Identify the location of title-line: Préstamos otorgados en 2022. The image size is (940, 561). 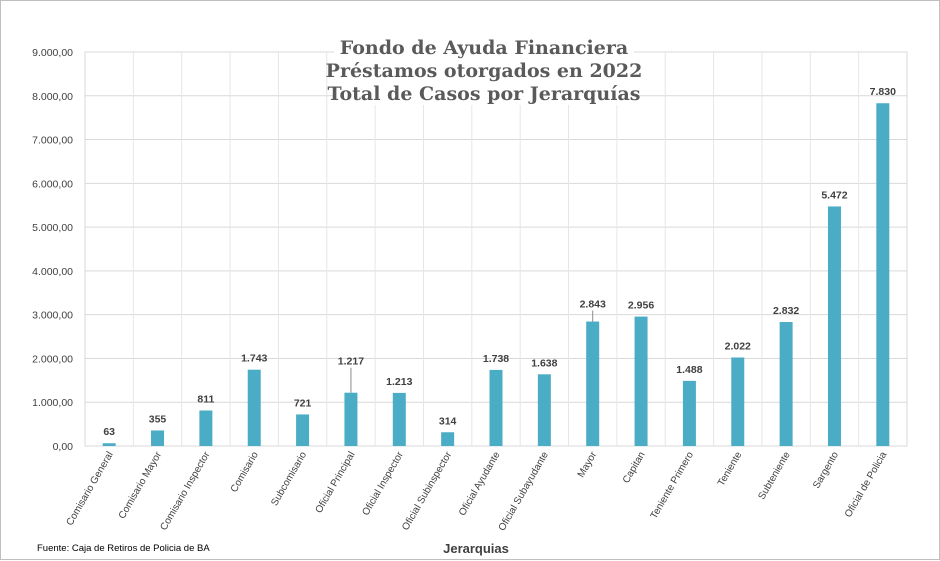
(484, 71).